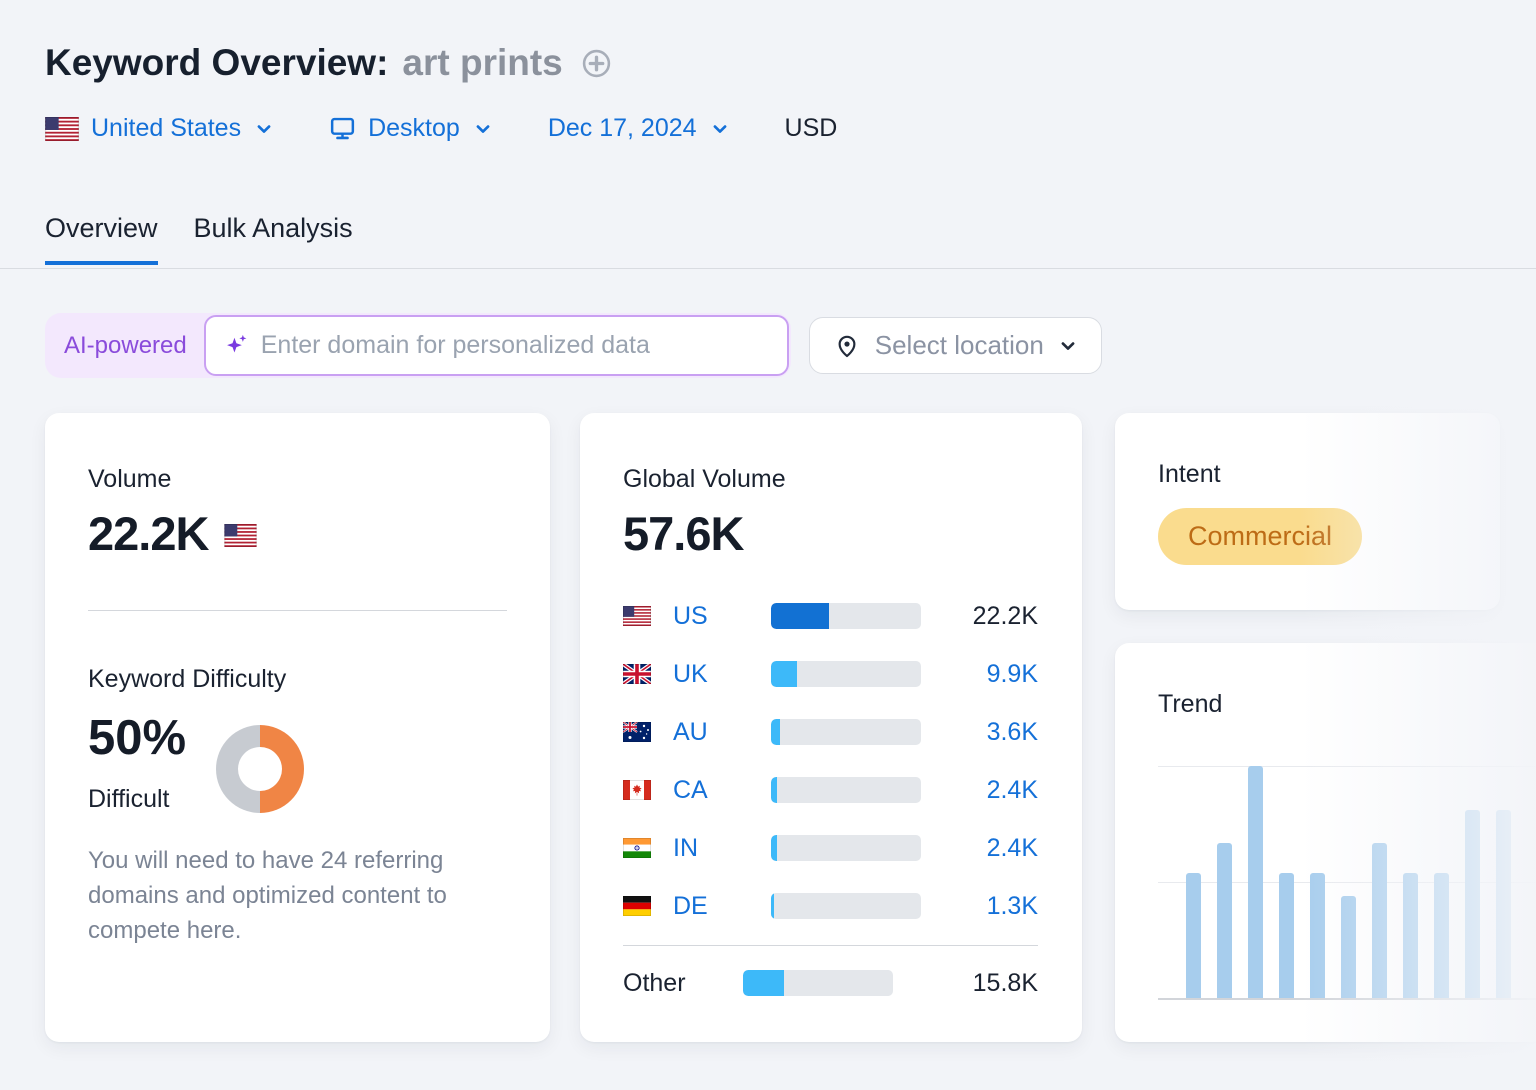 Image resolution: width=1536 pixels, height=1090 pixels. I want to click on filter-bar: United States Desktop Dec 17, 2024 USD, so click(441, 128).